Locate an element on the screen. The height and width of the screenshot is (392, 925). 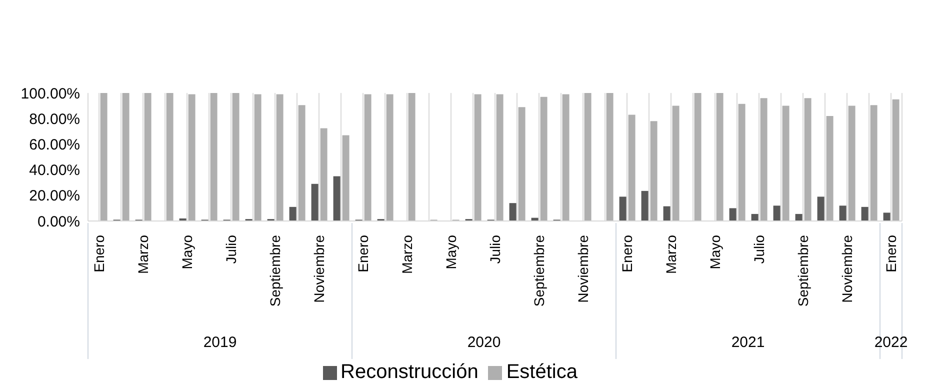
text: 2021 is located at coordinates (748, 342).